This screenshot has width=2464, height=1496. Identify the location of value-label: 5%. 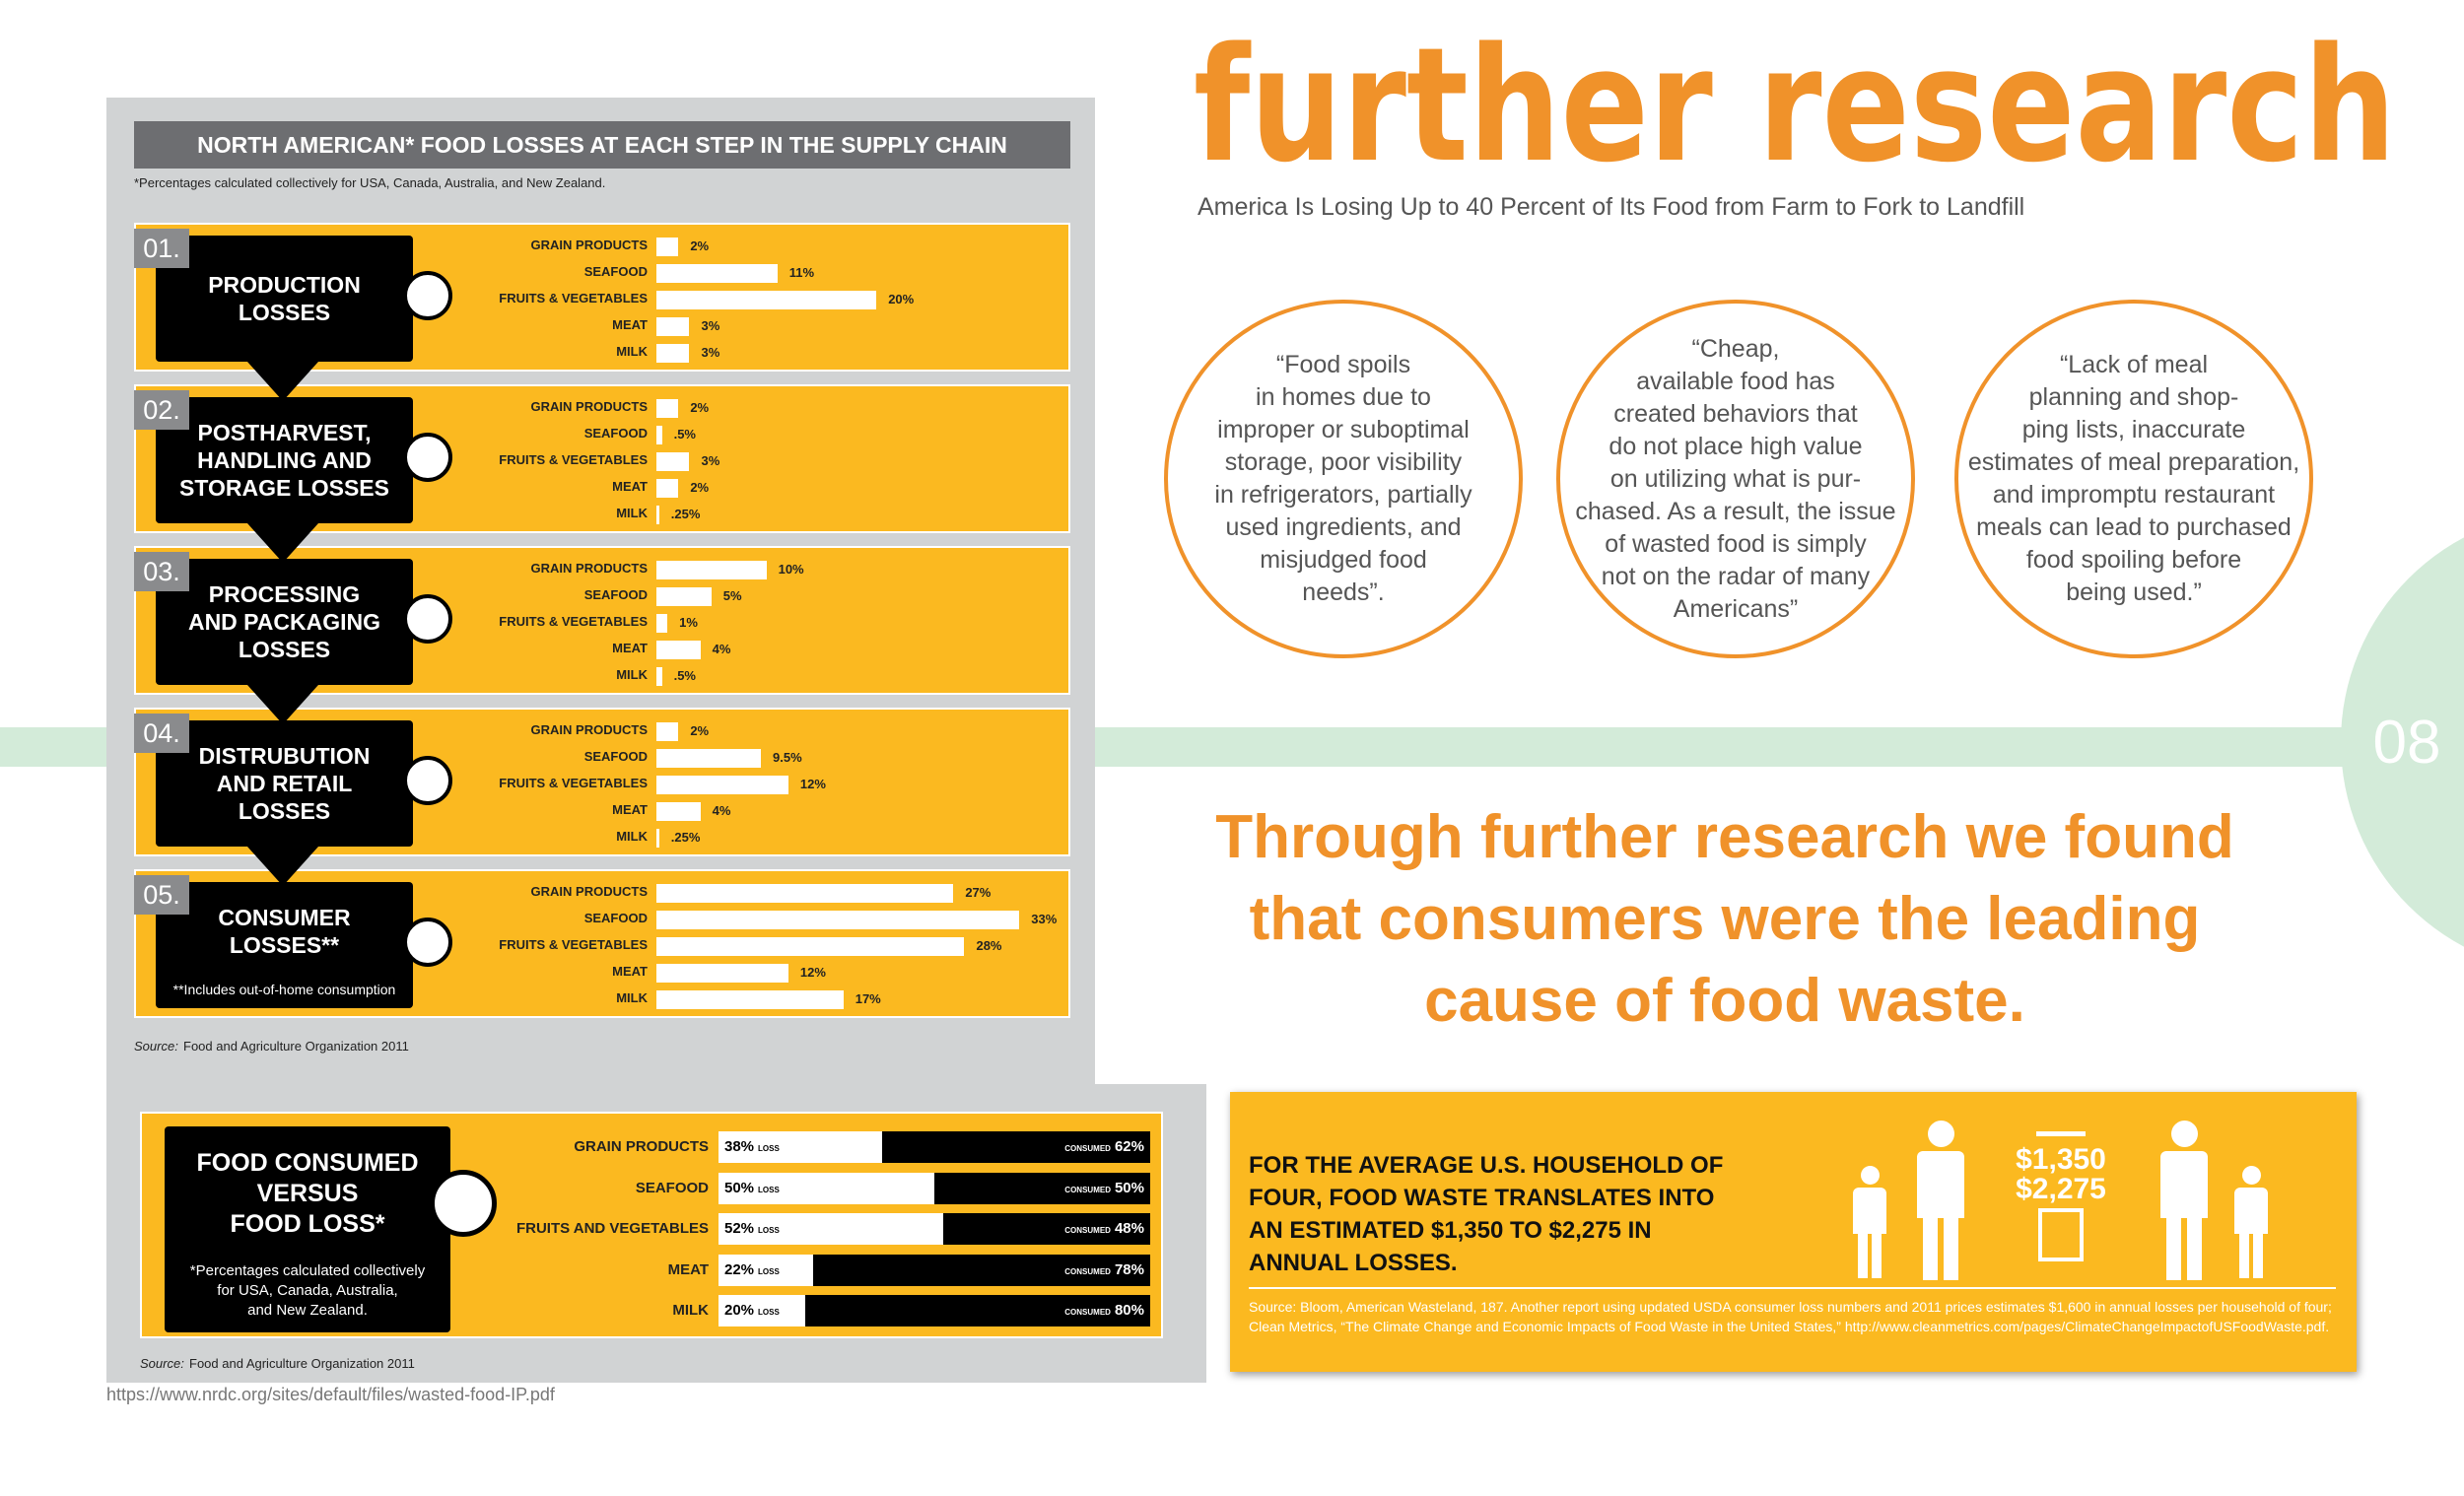
(732, 595).